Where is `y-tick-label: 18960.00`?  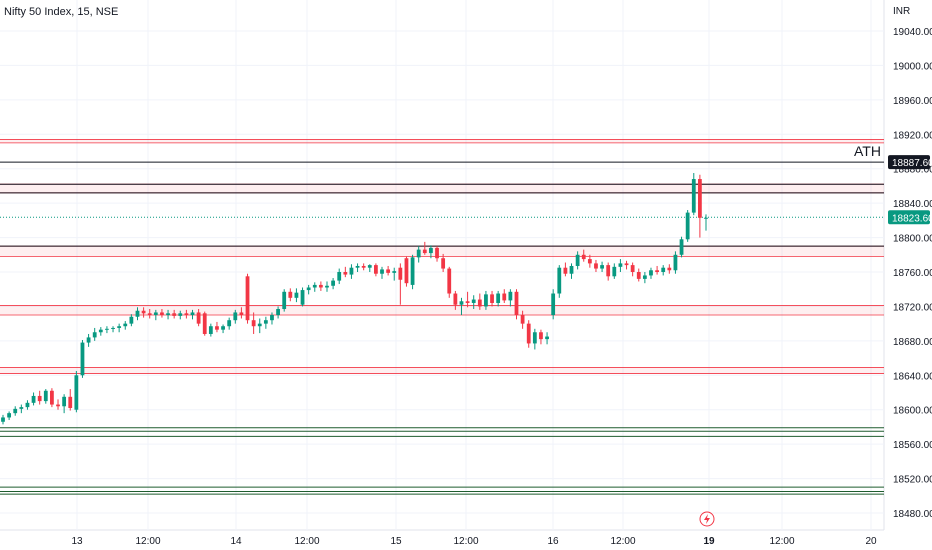
y-tick-label: 18960.00 is located at coordinates (912, 101).